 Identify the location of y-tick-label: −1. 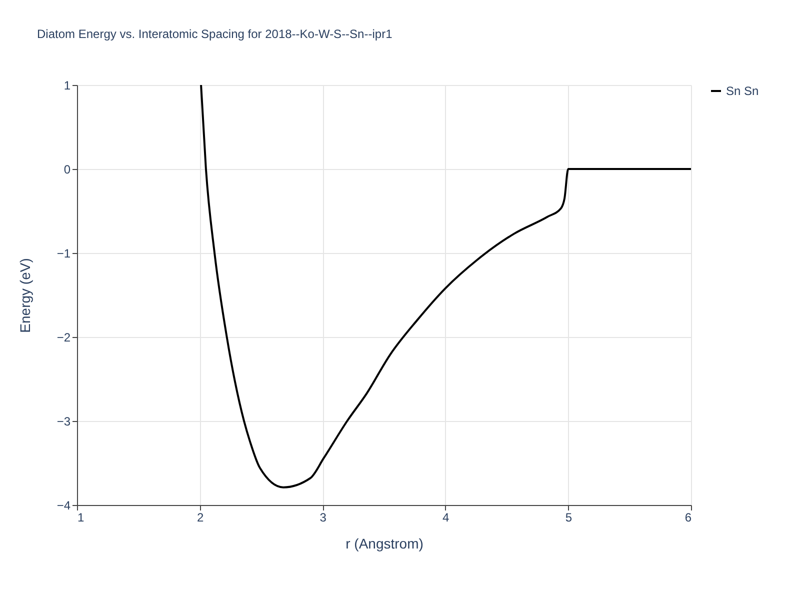
(63, 253).